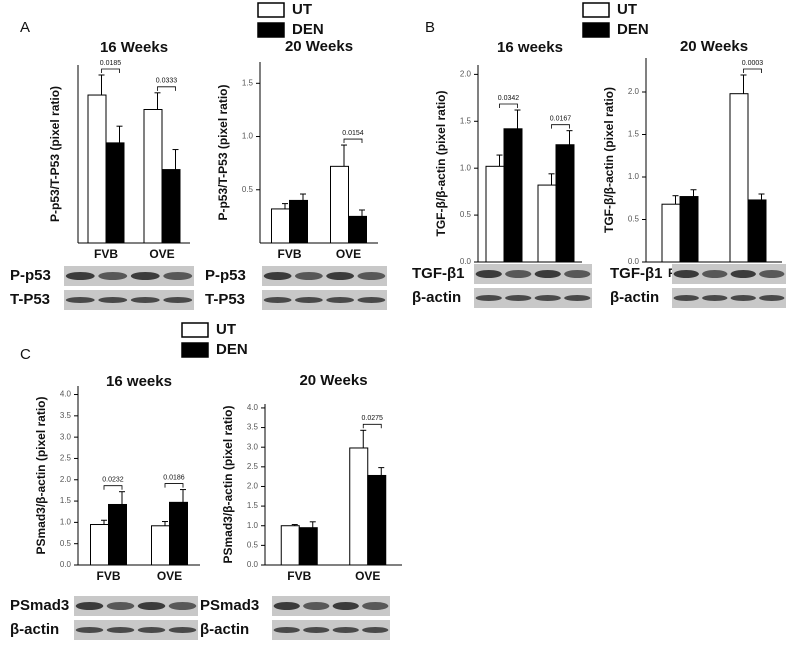  Describe the element at coordinates (253, 564) in the screenshot. I see `y-tick-label: 0.0` at that location.